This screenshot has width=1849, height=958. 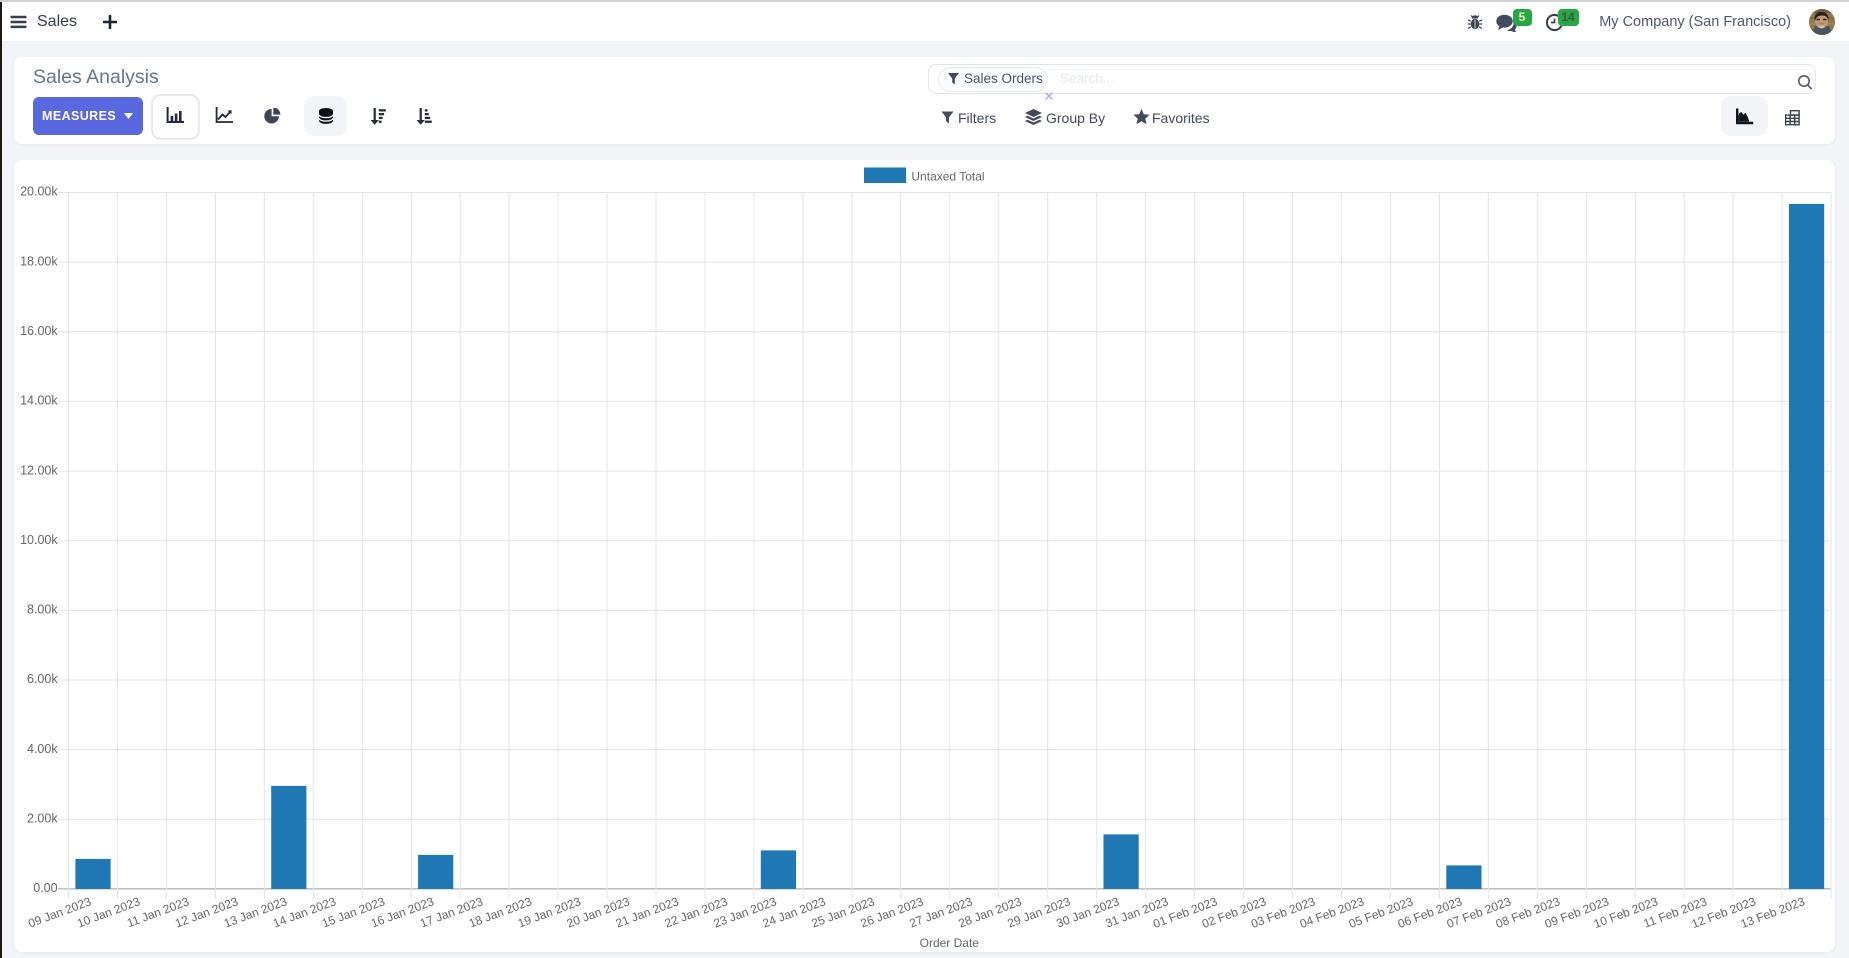 What do you see at coordinates (39, 191) in the screenshot?
I see `svg-text: 20.00k` at bounding box center [39, 191].